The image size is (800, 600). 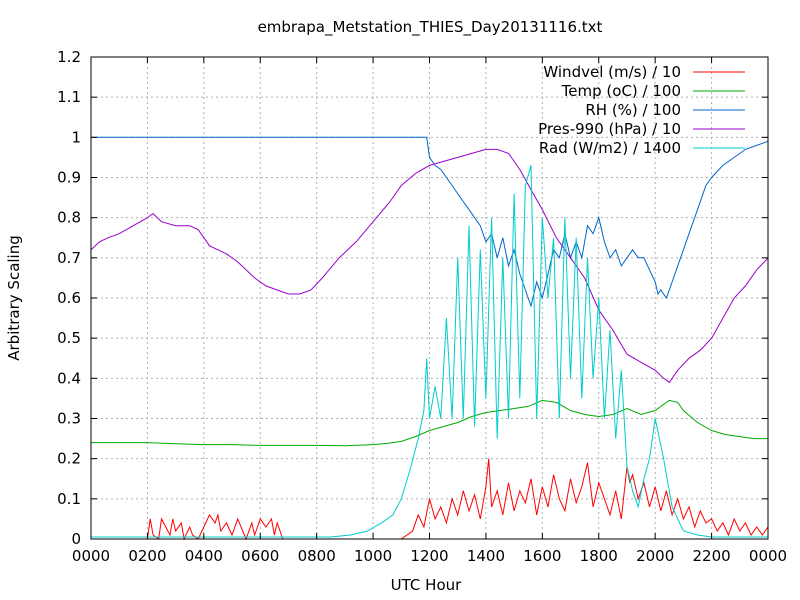 I want to click on y-tick-label: 0.3, so click(x=69, y=419).